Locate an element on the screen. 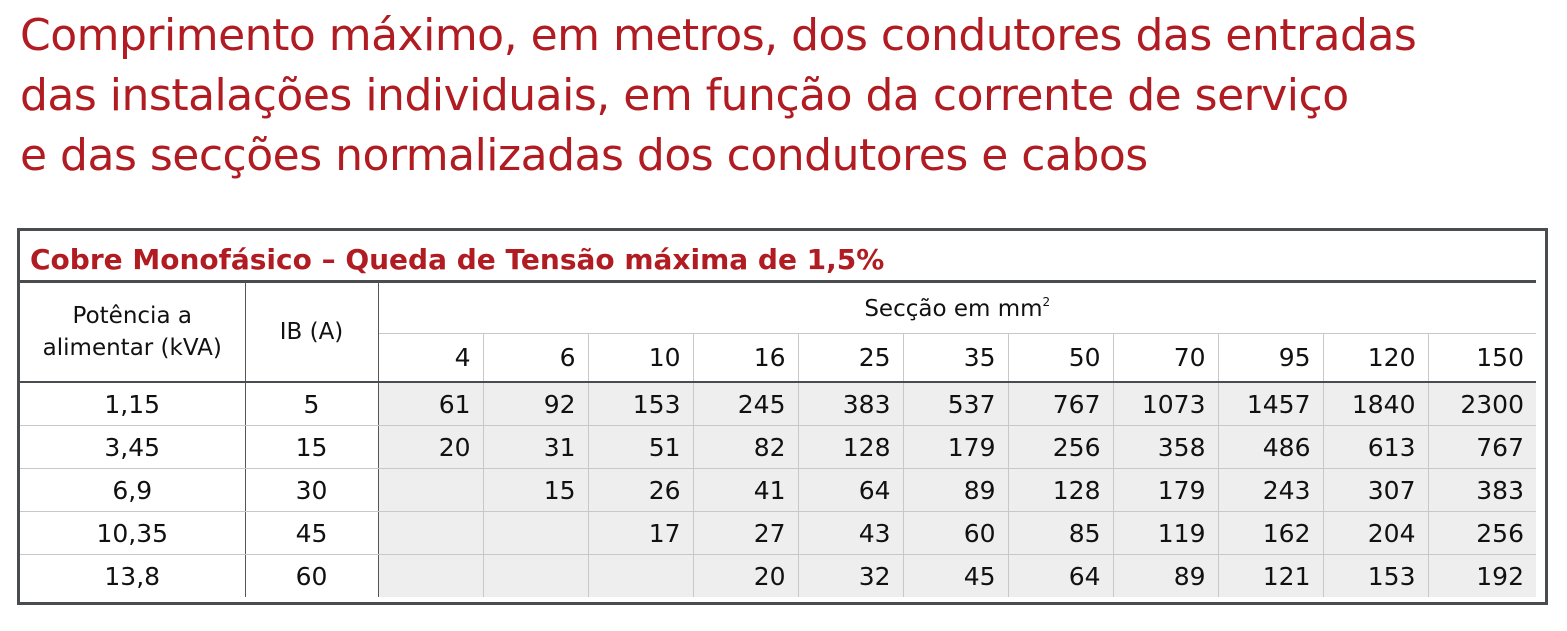 The image size is (1567, 631). cell-potencia: 6,9 is located at coordinates (133, 490).